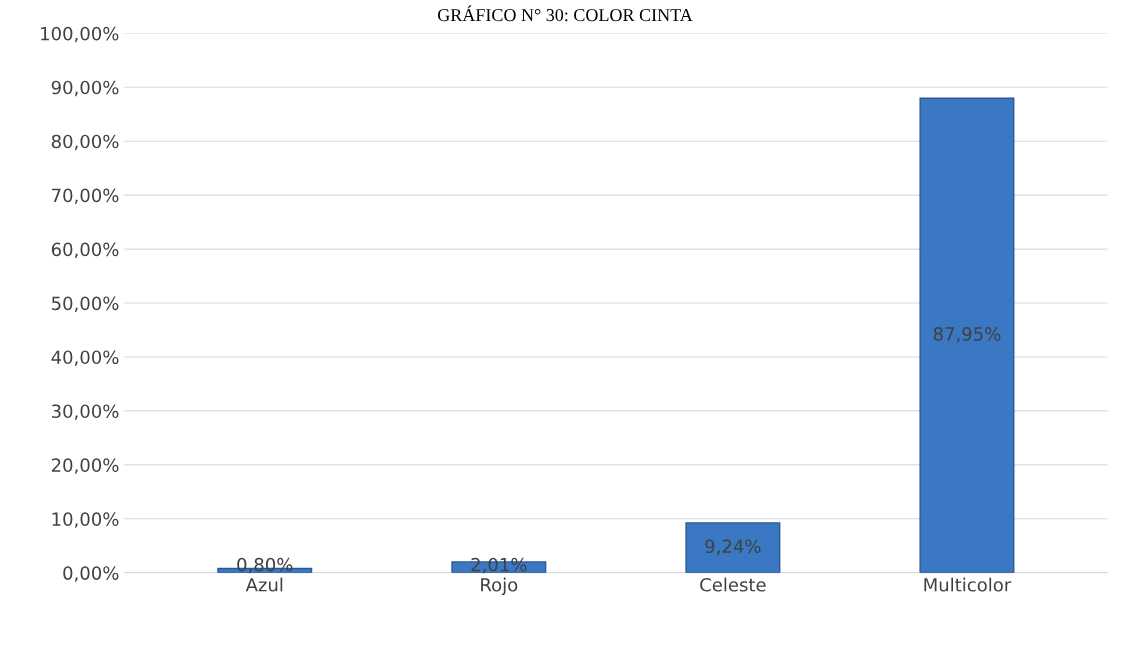 This screenshot has width=1130, height=666. Describe the element at coordinates (499, 586) in the screenshot. I see `x-tick-label: Rojo` at that location.